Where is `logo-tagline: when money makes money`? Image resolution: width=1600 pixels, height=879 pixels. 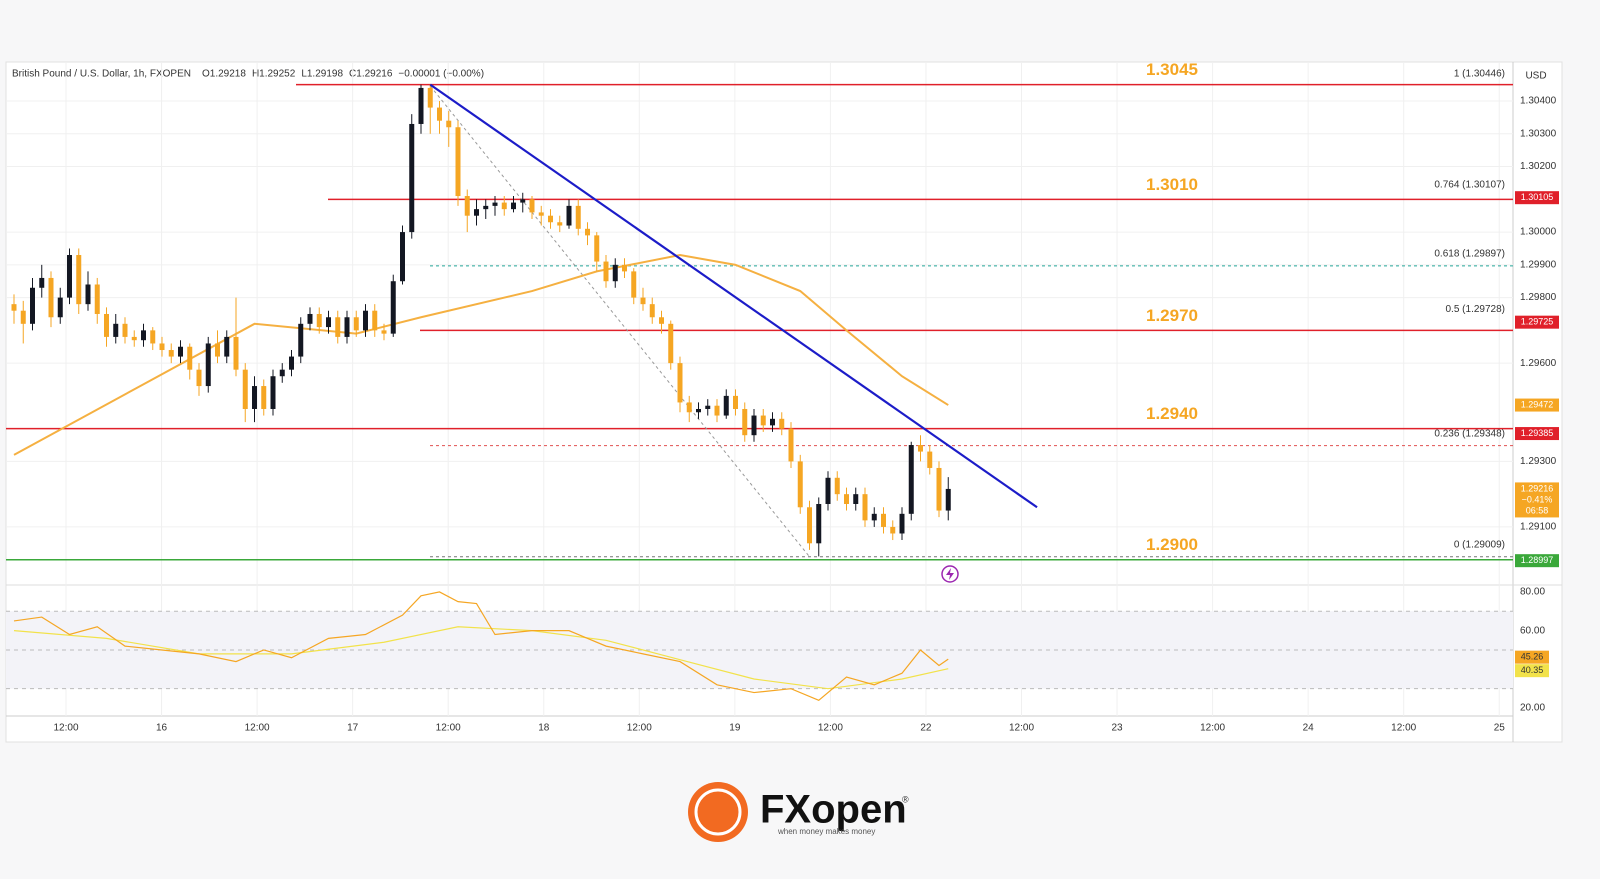 logo-tagline: when money makes money is located at coordinates (826, 831).